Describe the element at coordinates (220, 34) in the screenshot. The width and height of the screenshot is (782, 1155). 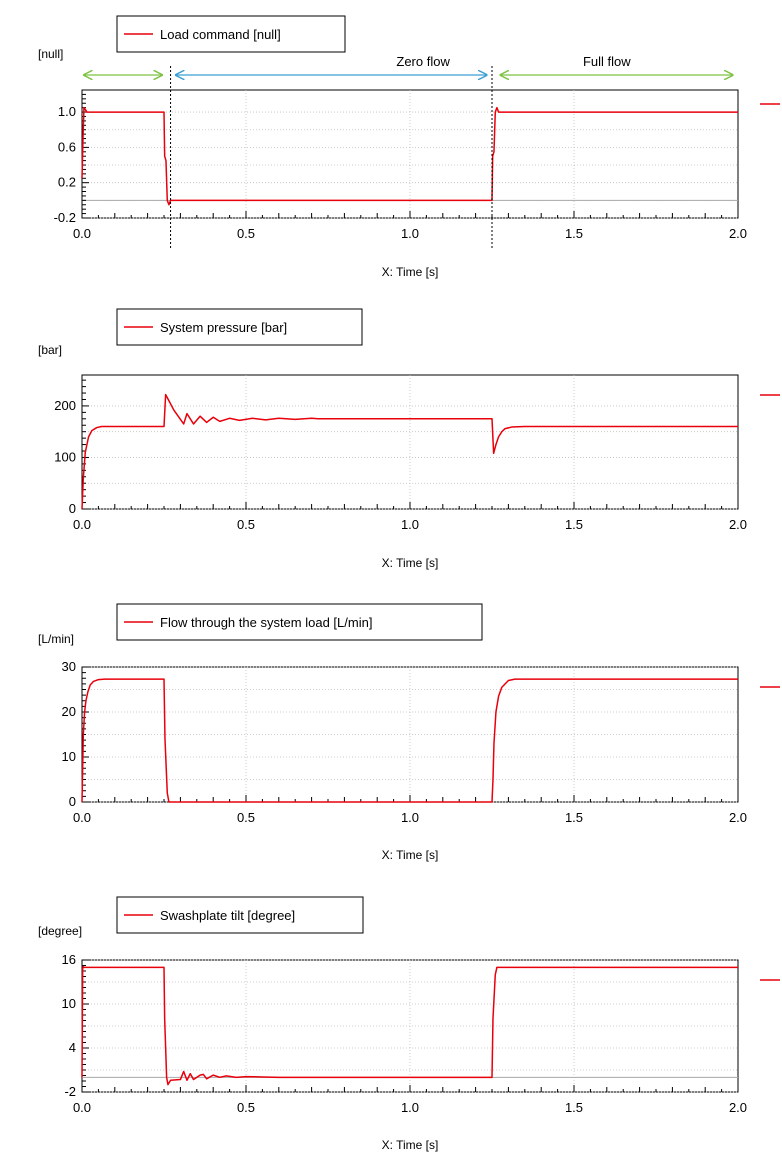
I see `legend-label: Load command [null]` at that location.